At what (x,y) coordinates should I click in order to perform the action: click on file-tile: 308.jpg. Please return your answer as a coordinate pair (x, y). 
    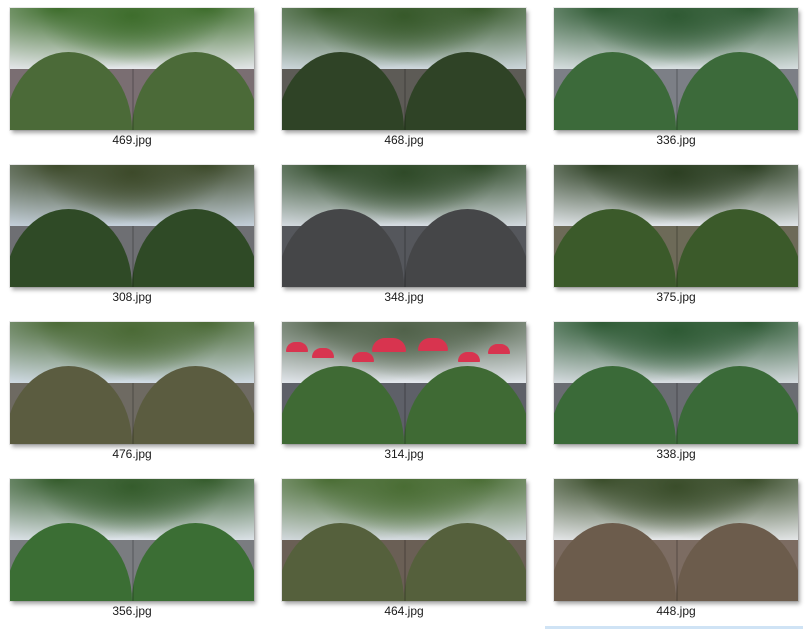
    Looking at the image, I should click on (136, 235).